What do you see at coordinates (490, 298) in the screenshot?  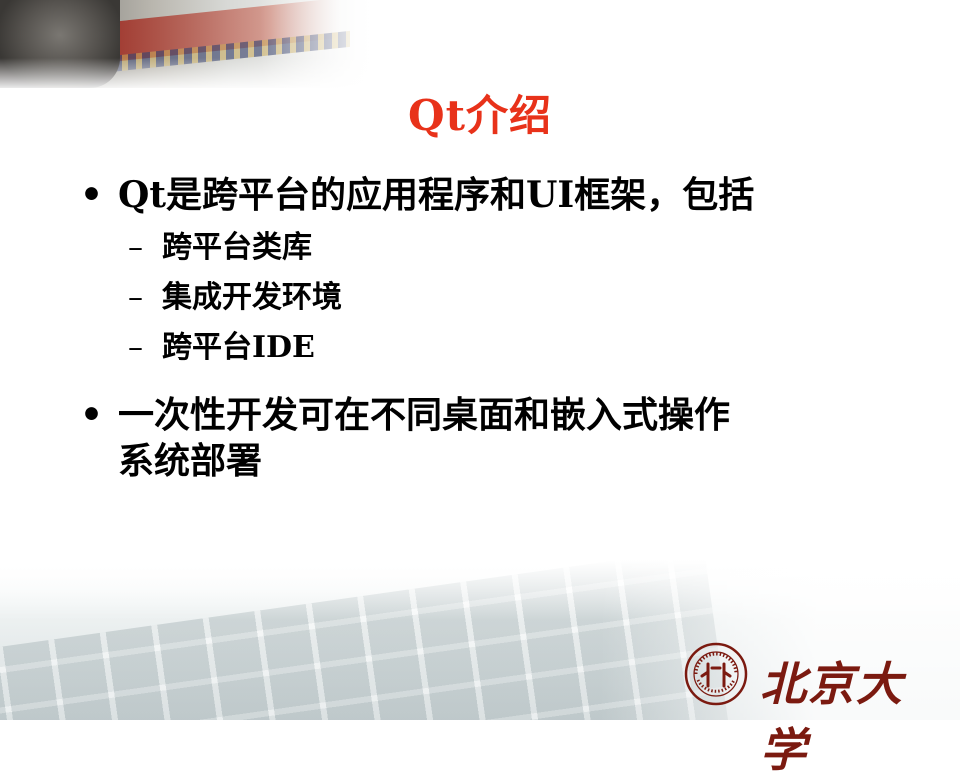 I see `sub-bullet-item: – 集成开发环境` at bounding box center [490, 298].